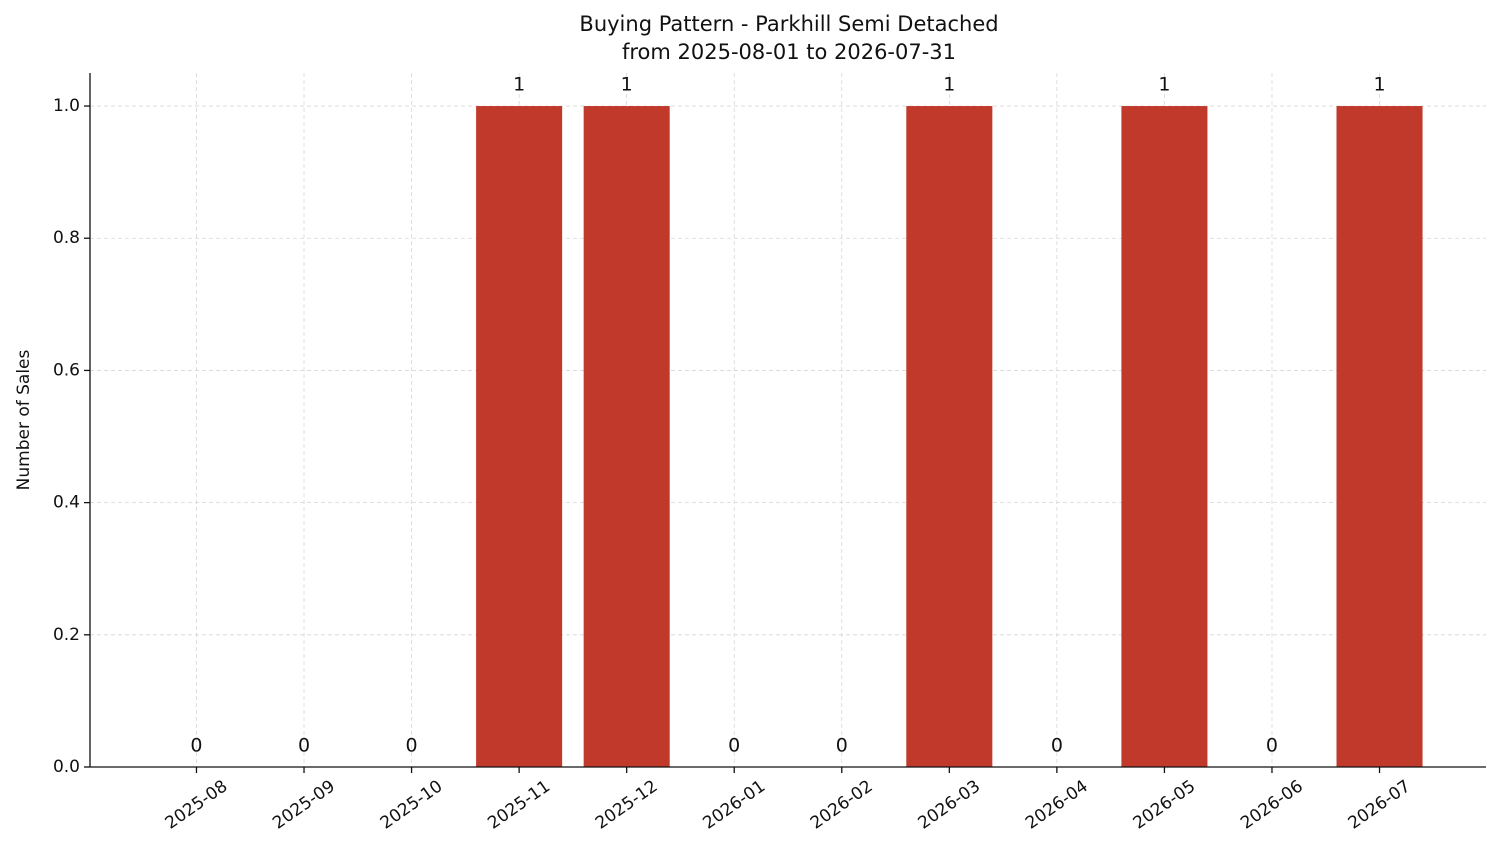 Image resolution: width=1501 pixels, height=863 pixels. What do you see at coordinates (197, 804) in the screenshot?
I see `x-tick-label: 2025-08` at bounding box center [197, 804].